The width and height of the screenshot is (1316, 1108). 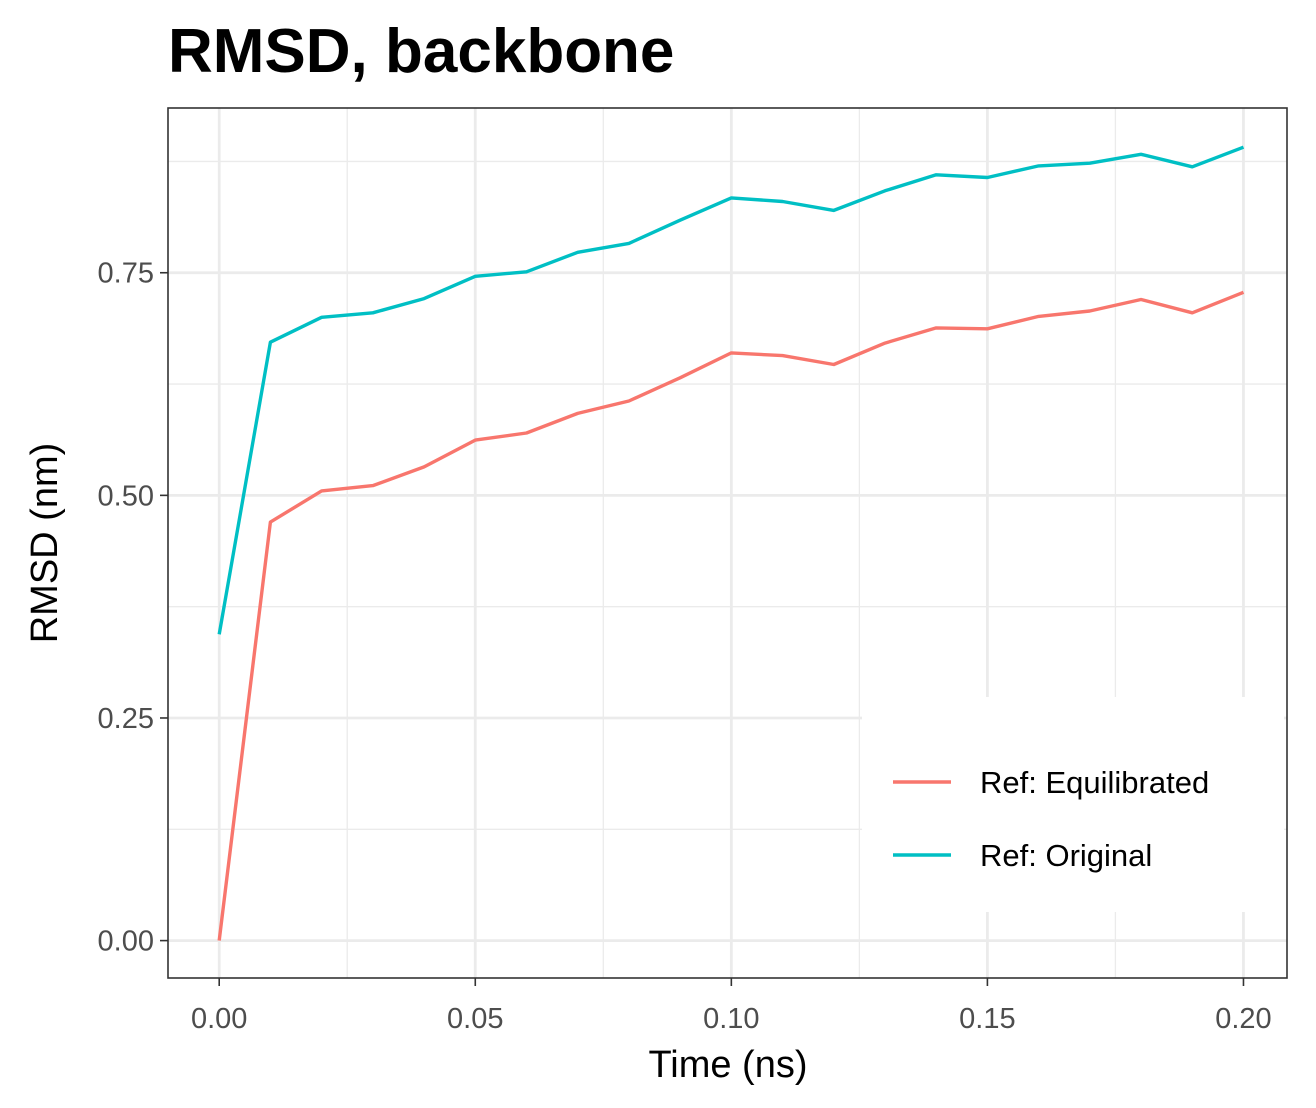 I want to click on x-axis-ticks: 0.00 0.05 0.10 0.15 0.20, so click(x=731, y=1006).